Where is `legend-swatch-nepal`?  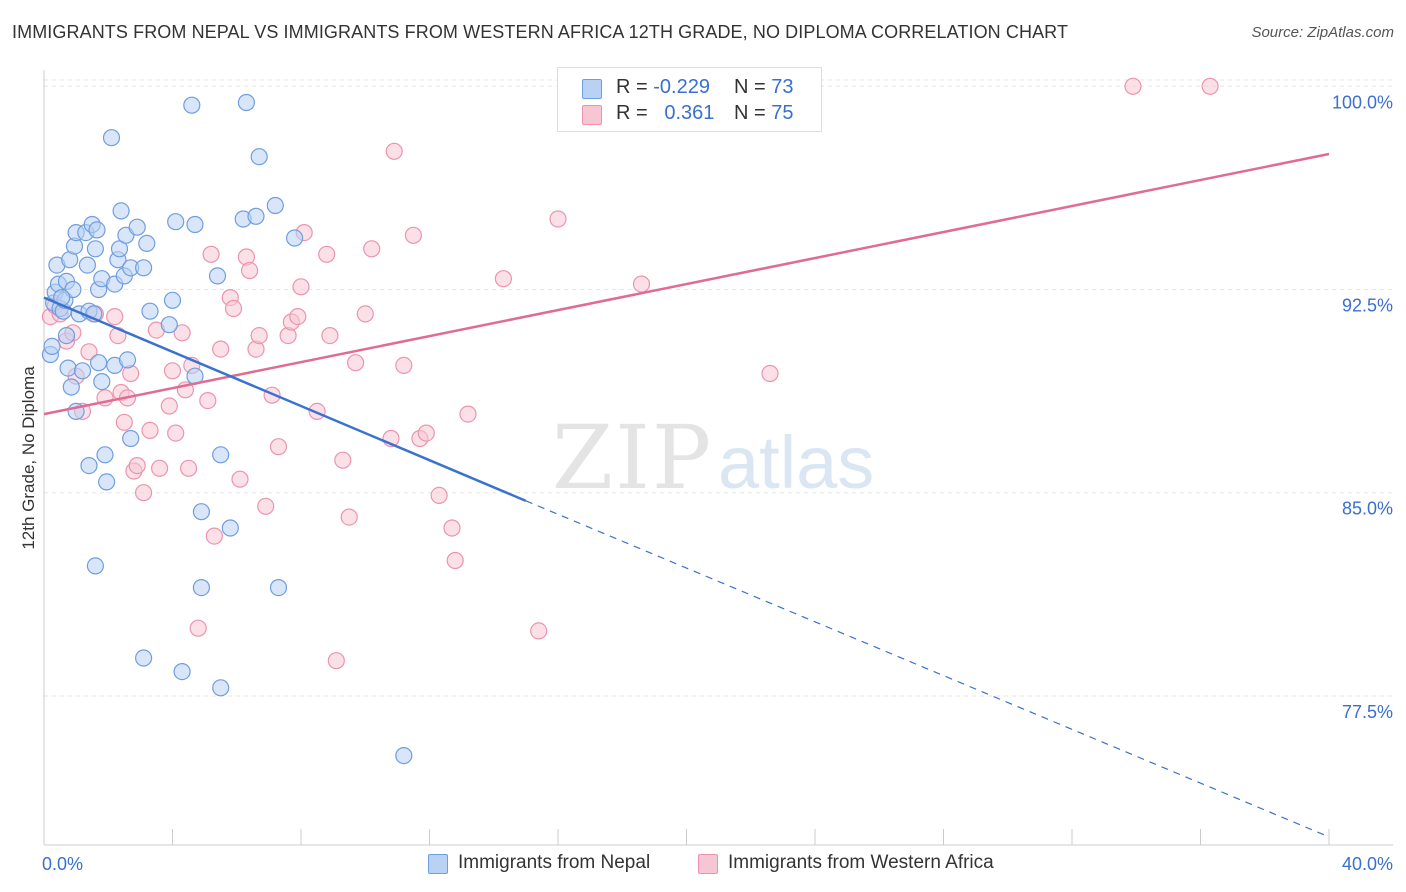 legend-swatch-nepal is located at coordinates (592, 89).